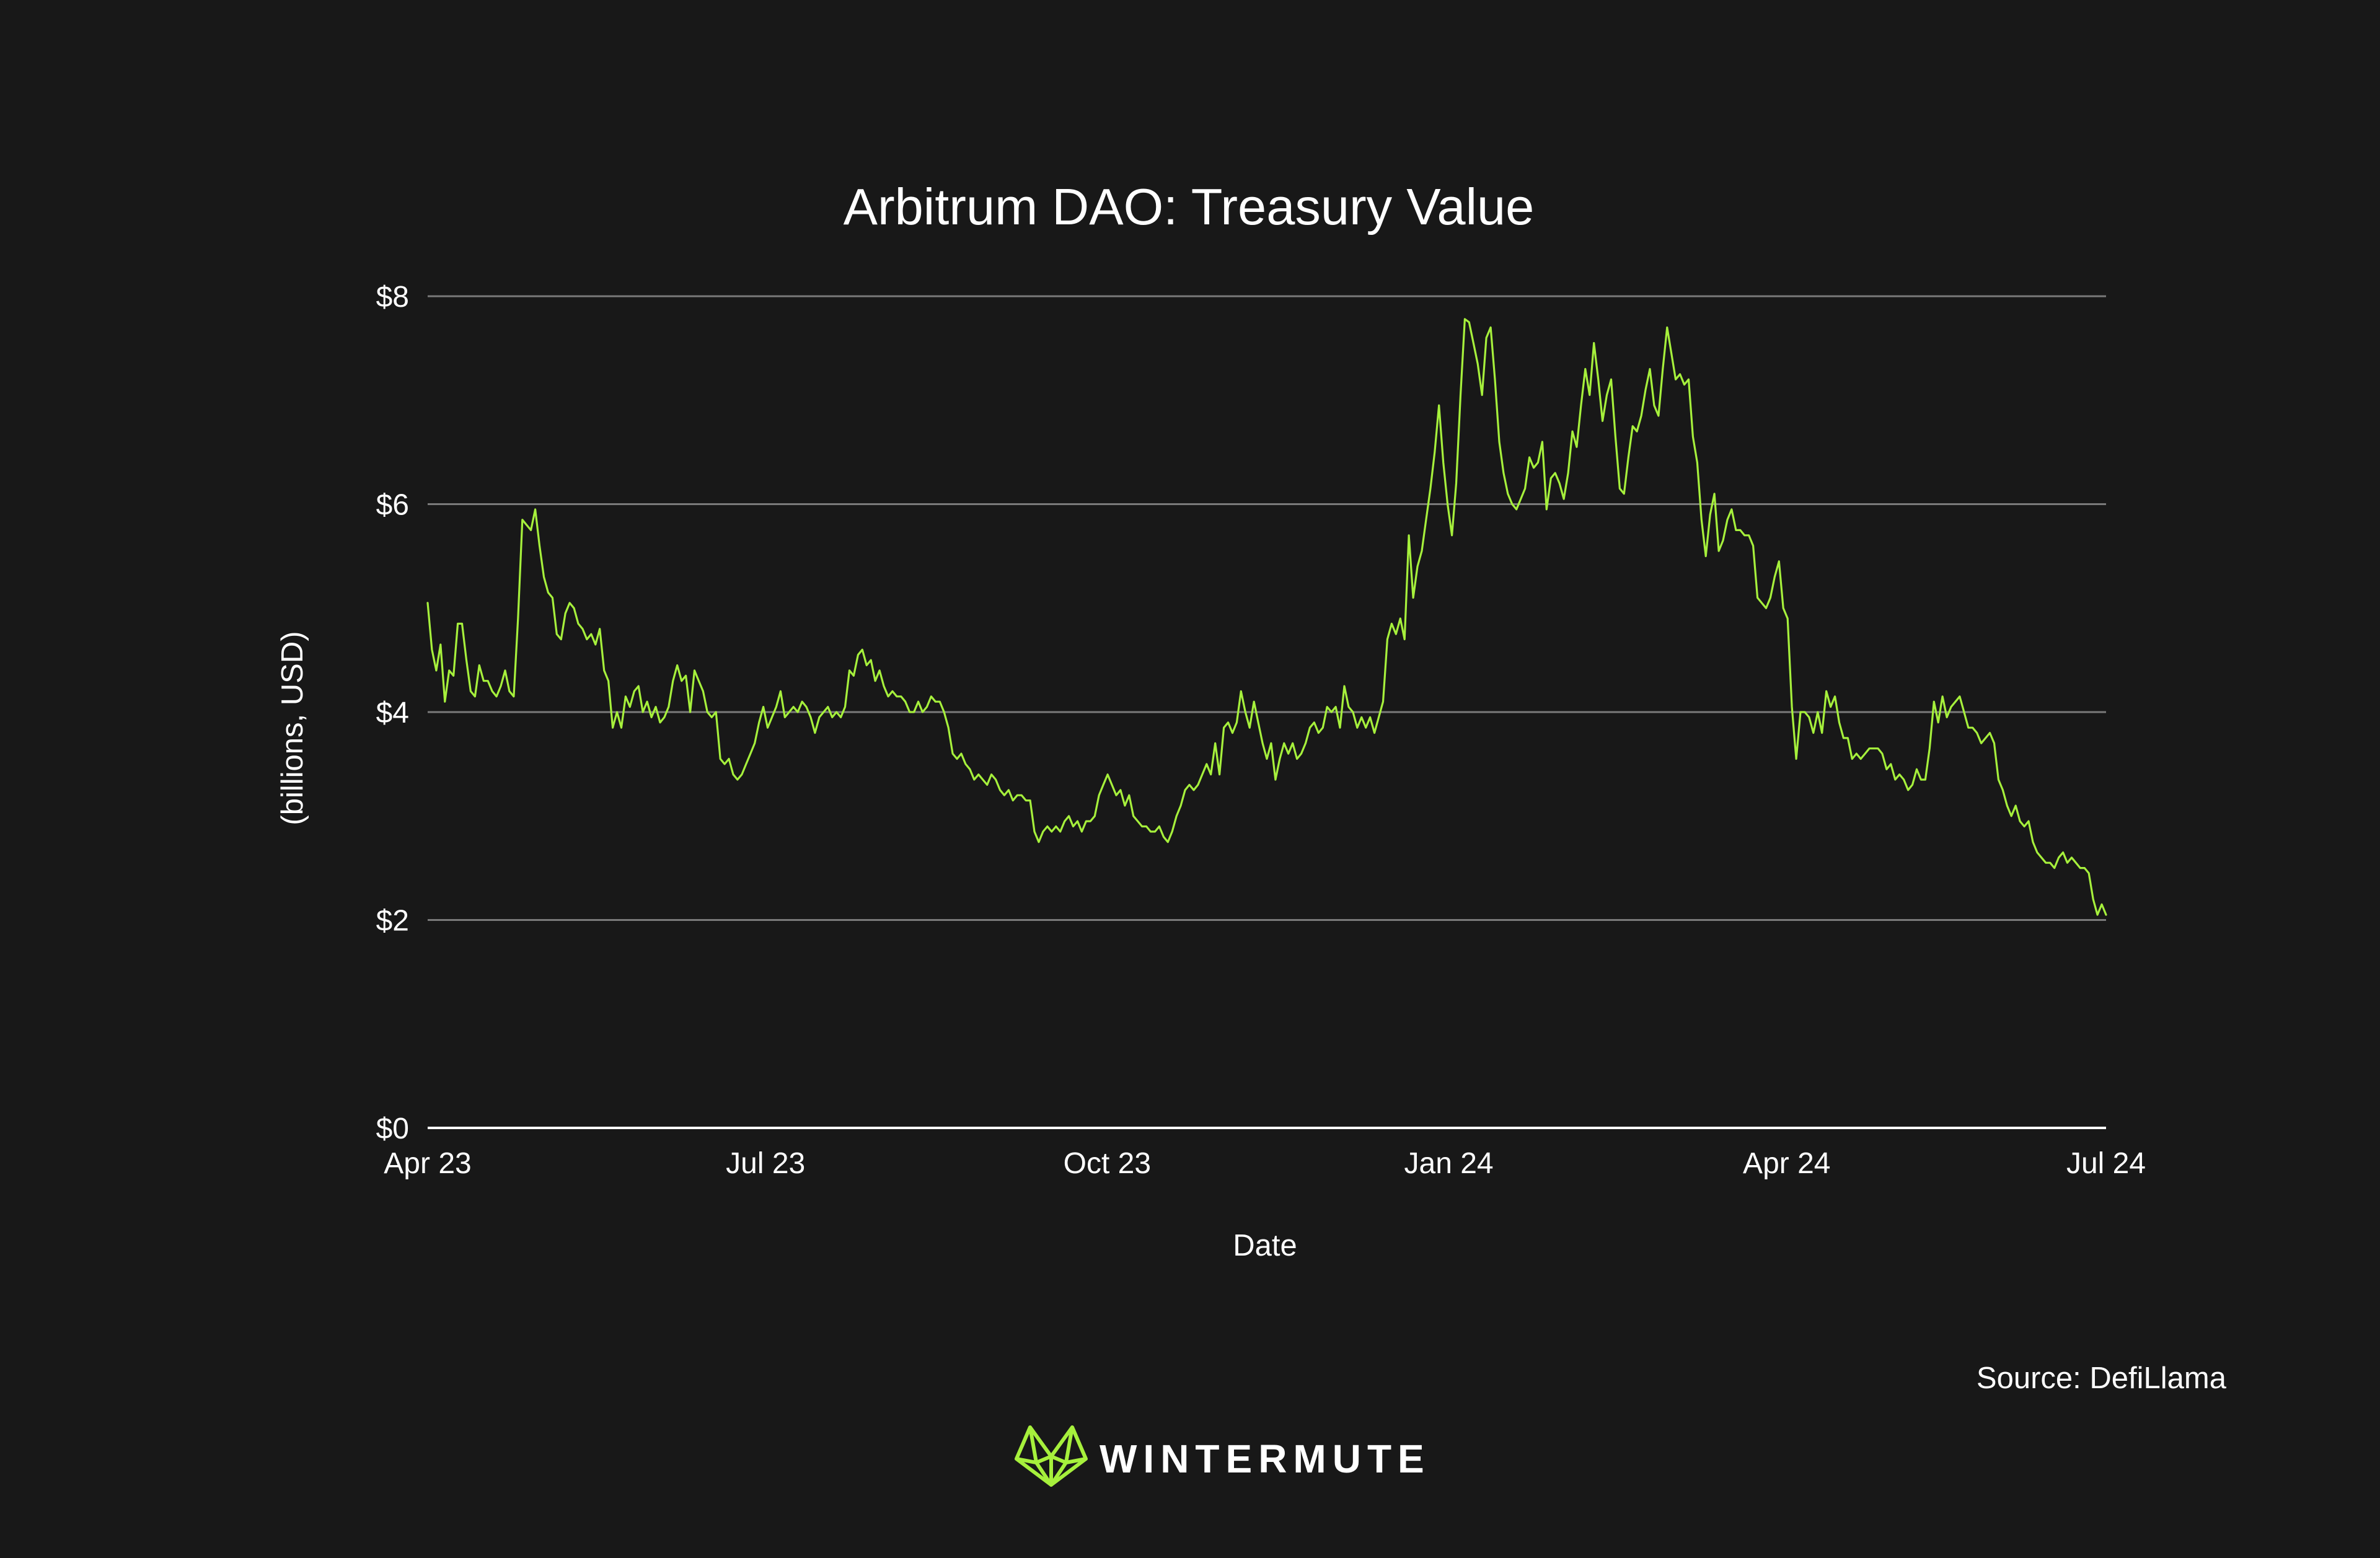 The width and height of the screenshot is (2380, 1558). I want to click on x-tick-label: Jul 24, so click(2106, 1163).